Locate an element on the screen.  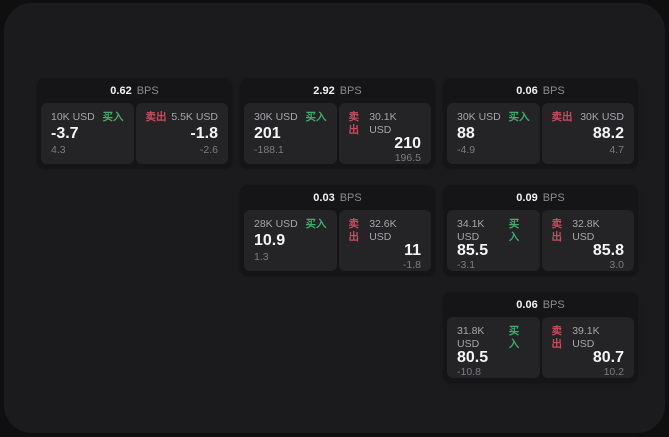
quote-card: 0.09 BPS 34.1K USD 买入 85.5 -3.1 卖出 is located at coordinates (540, 230).